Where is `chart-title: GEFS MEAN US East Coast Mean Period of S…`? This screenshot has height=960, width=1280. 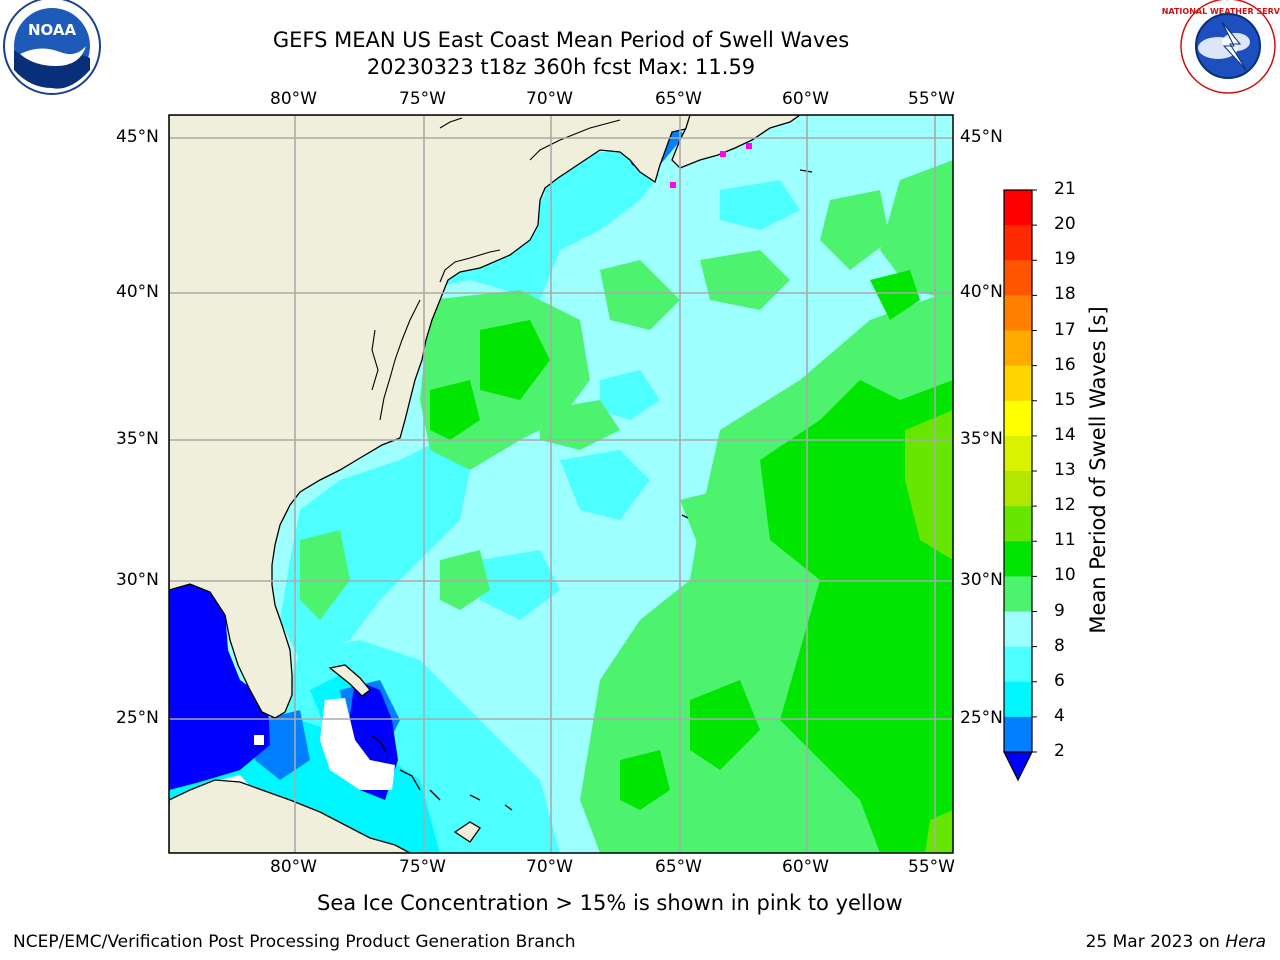 chart-title: GEFS MEAN US East Coast Mean Period of S… is located at coordinates (561, 40).